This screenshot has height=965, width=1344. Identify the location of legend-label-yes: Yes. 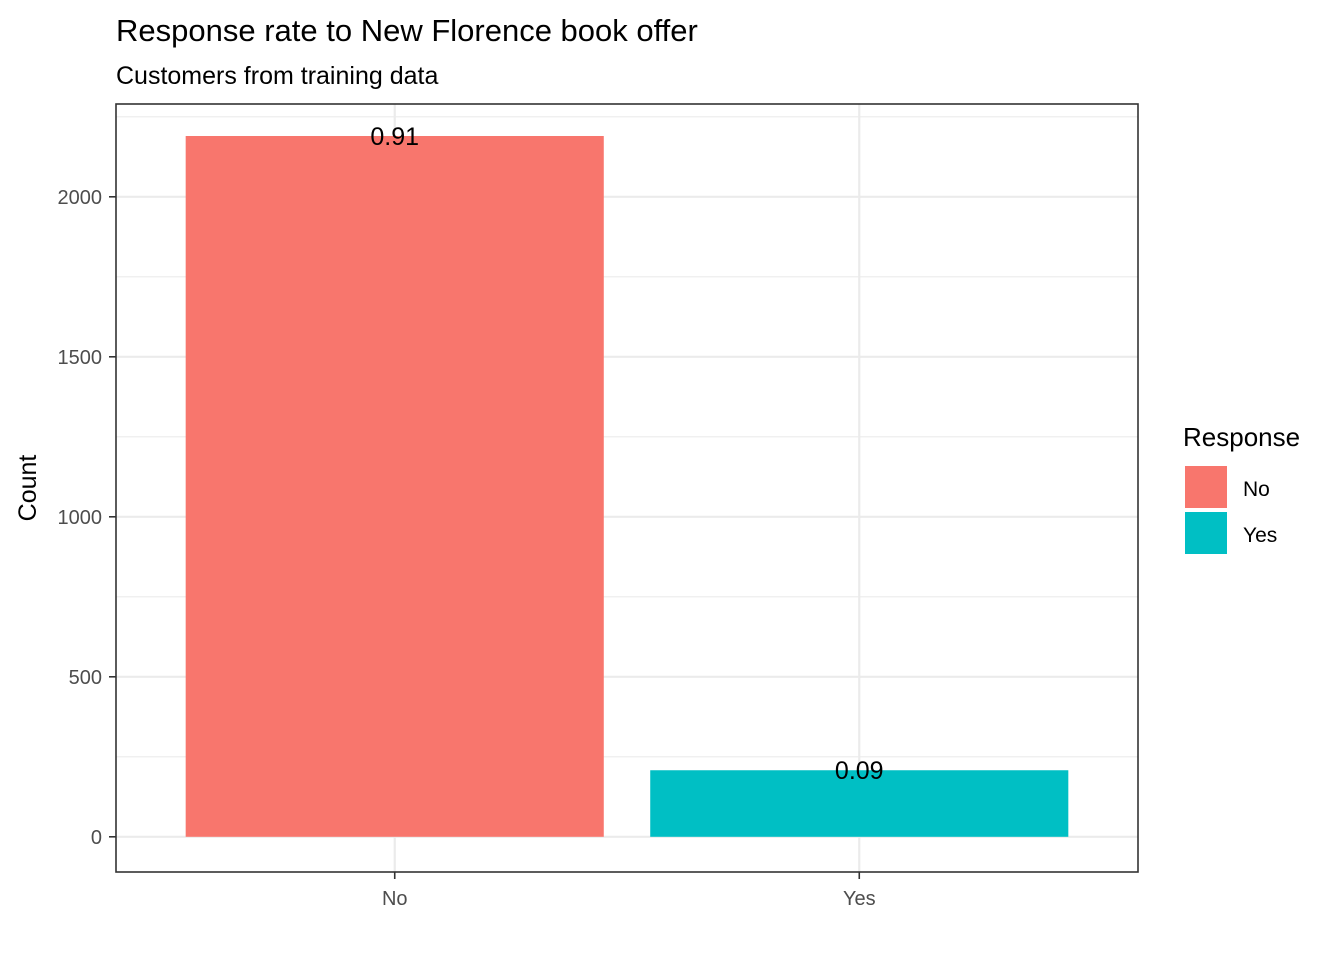
(1260, 535).